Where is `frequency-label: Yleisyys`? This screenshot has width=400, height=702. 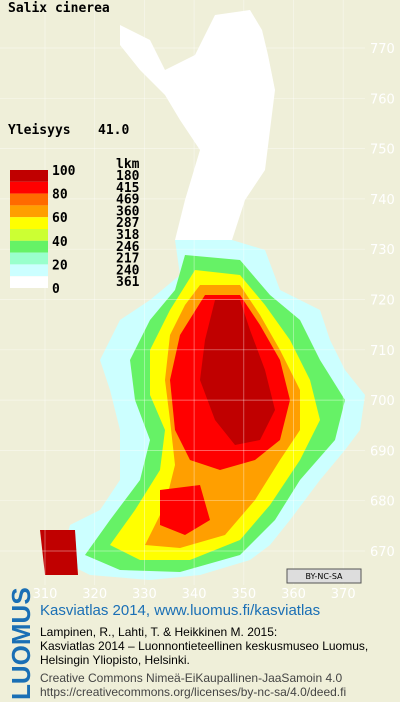 frequency-label: Yleisyys is located at coordinates (39, 130).